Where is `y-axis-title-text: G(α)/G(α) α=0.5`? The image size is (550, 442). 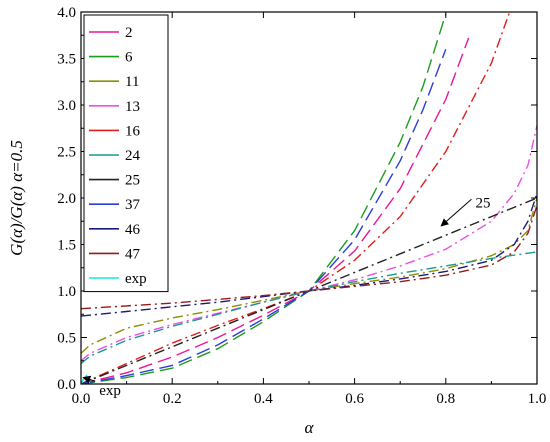
y-axis-title-text: G(α)/G(α) α=0.5 is located at coordinates (16, 198).